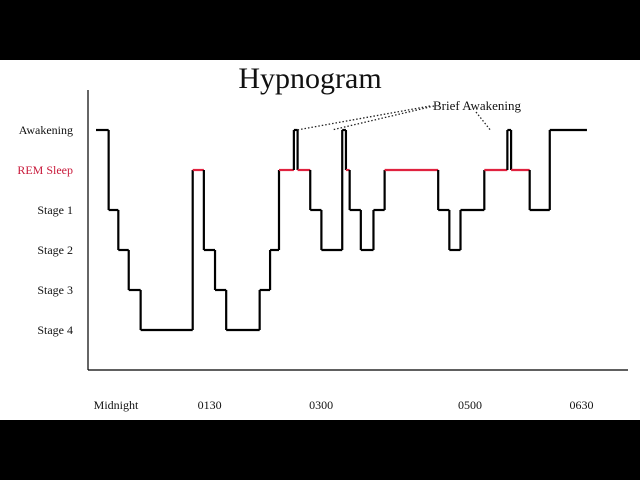  I want to click on y-tick-label-stage-4: Stage 4, so click(55, 330).